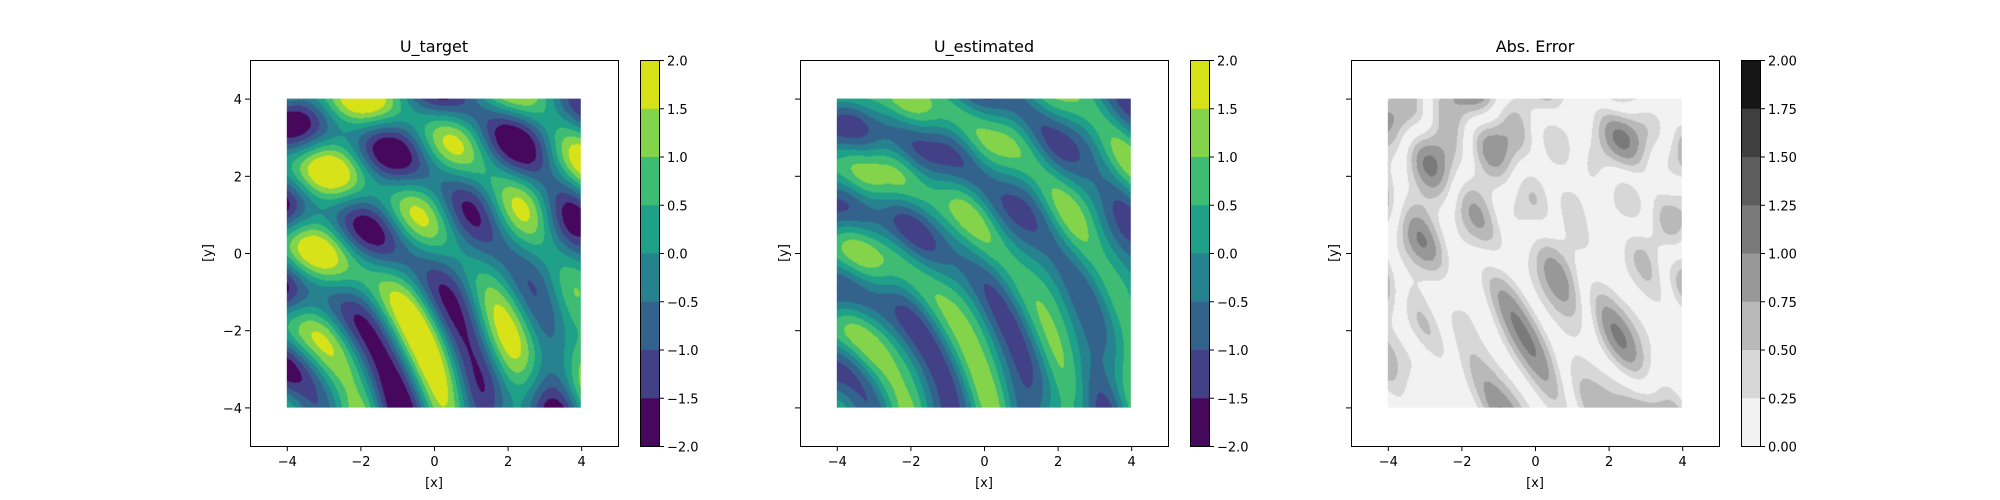  I want to click on colorbar-tick-label: 1.50, so click(1782, 158).